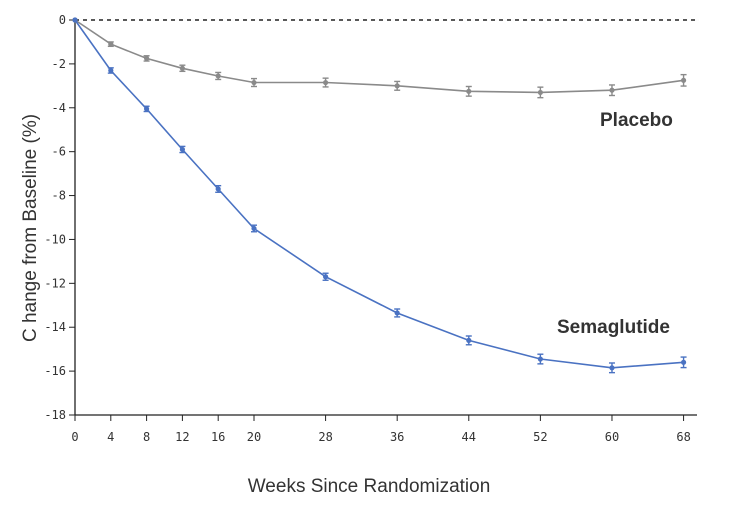  Describe the element at coordinates (74, 437) in the screenshot. I see `x-tick-label: 0` at that location.